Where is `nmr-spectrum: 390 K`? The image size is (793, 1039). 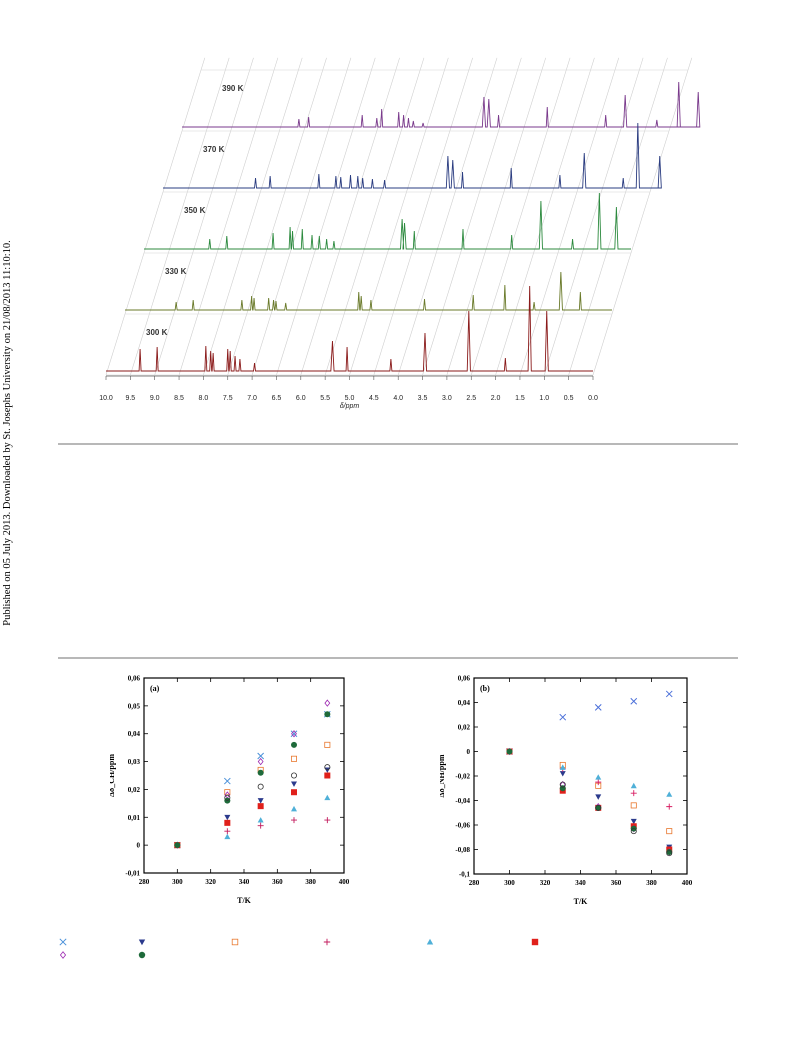 nmr-spectrum: 390 K is located at coordinates (441, 104).